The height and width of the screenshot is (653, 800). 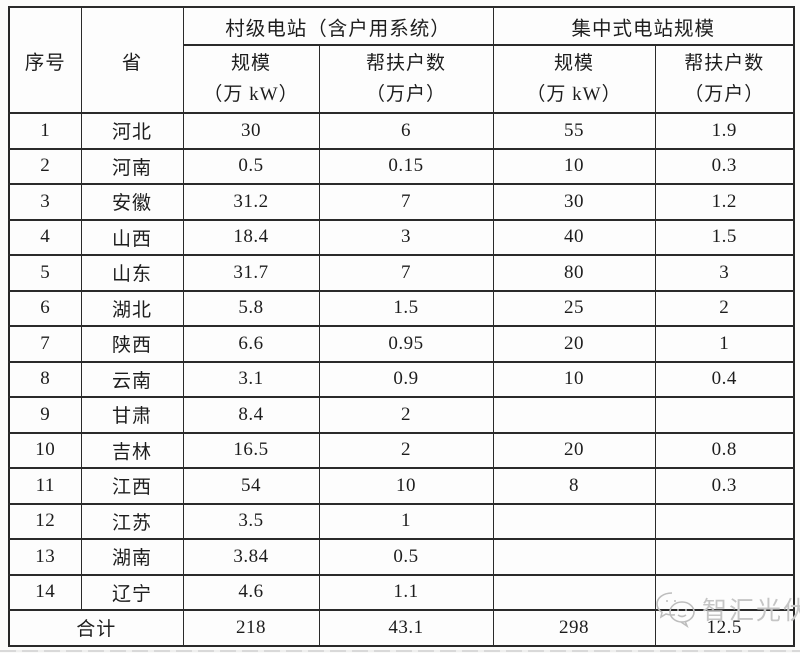 I want to click on header-col-province: 省, so click(x=132, y=60).